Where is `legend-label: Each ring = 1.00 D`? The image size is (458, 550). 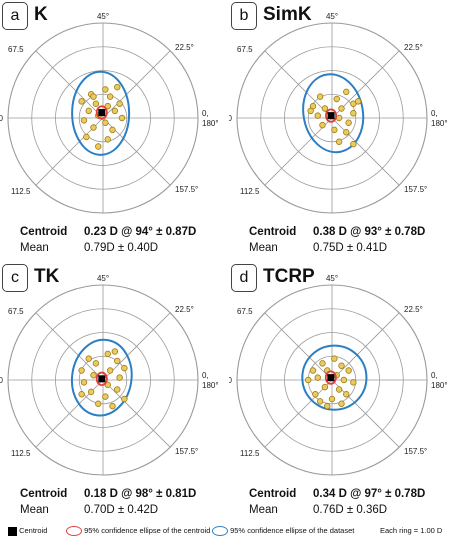 legend-label: Each ring = 1.00 D is located at coordinates (411, 530).